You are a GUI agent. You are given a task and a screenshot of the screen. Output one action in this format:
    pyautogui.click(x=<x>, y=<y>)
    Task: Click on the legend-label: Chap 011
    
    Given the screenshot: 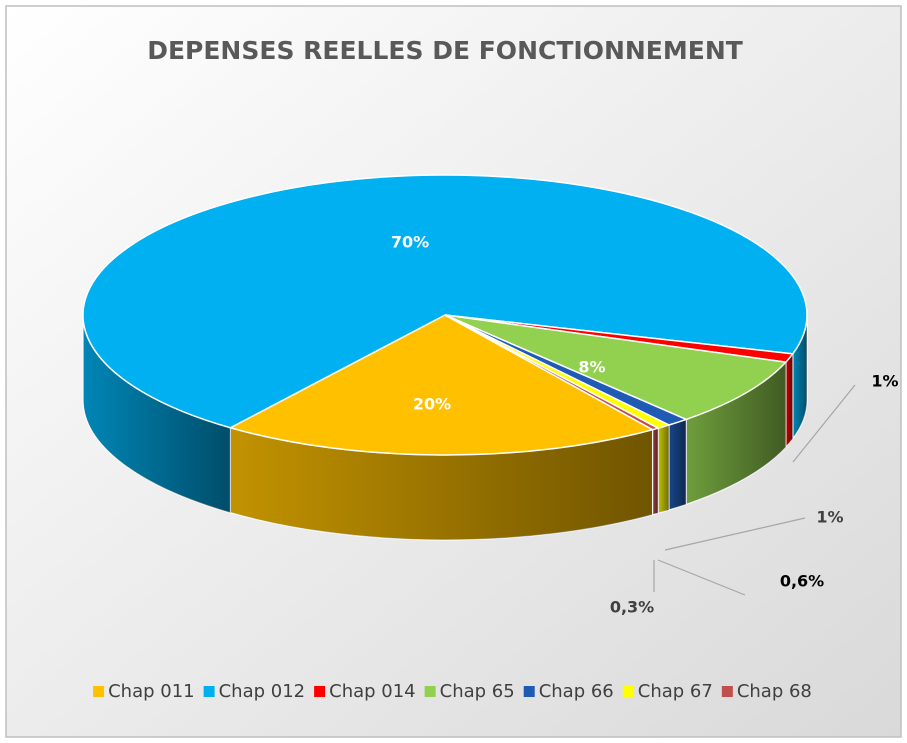 What is the action you would take?
    pyautogui.click(x=151, y=691)
    